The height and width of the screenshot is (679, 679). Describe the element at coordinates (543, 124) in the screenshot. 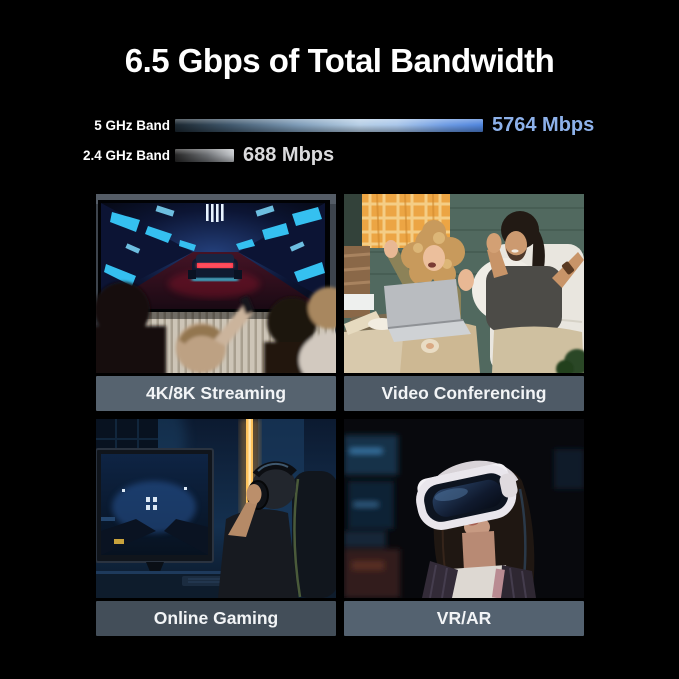

I see `band-value-5ghz: 5764 Mbps` at that location.